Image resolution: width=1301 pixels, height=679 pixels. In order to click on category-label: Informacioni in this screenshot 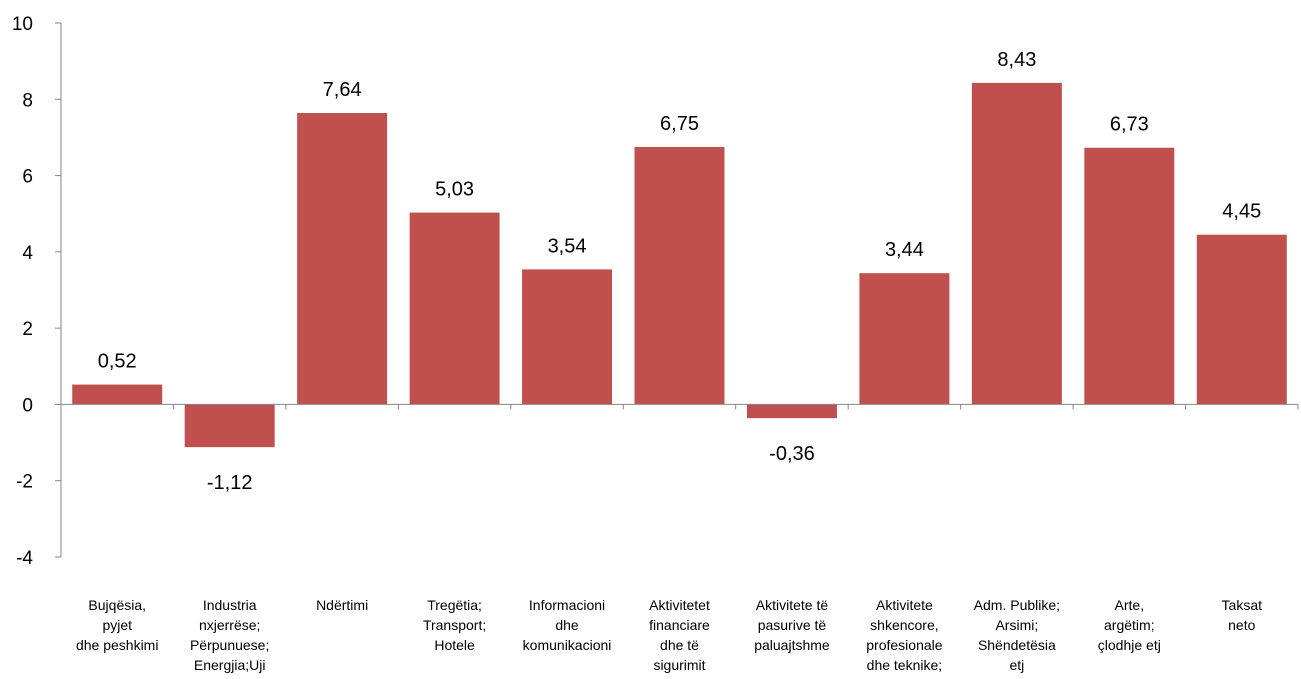, I will do `click(567, 605)`.